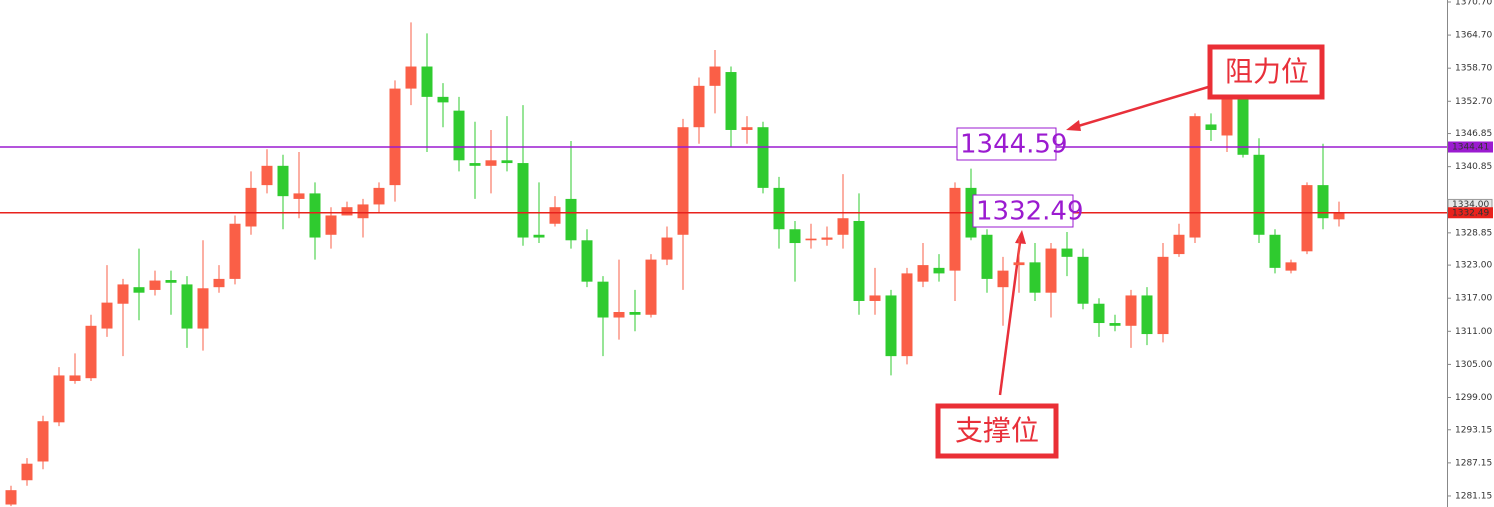 The width and height of the screenshot is (1494, 507). Describe the element at coordinates (1473, 3) in the screenshot. I see `y-tick-label: 1370.70` at that location.